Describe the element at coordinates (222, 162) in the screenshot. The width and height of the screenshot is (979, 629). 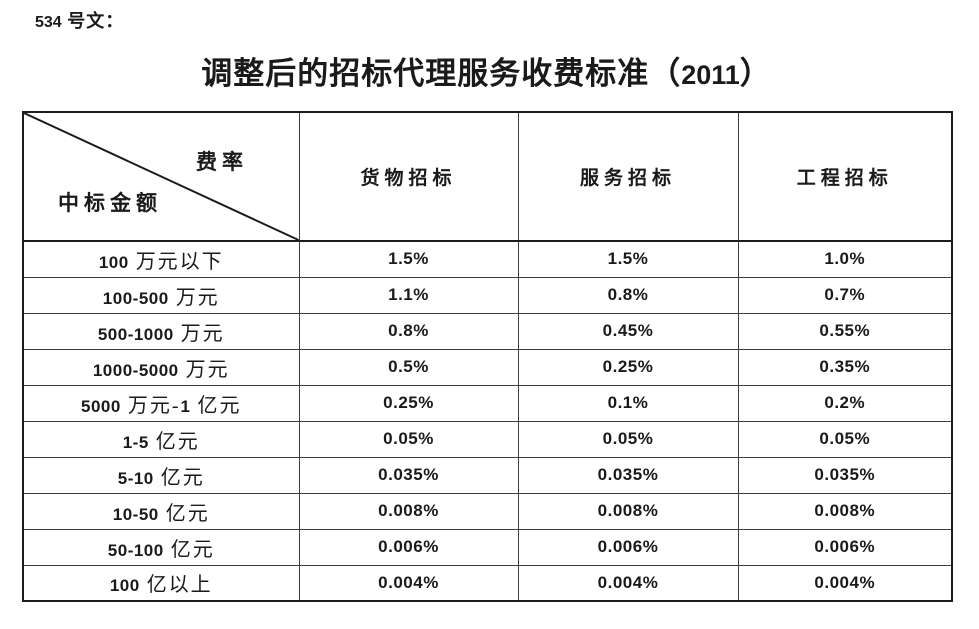
I see `corner-label-rate: 费率` at that location.